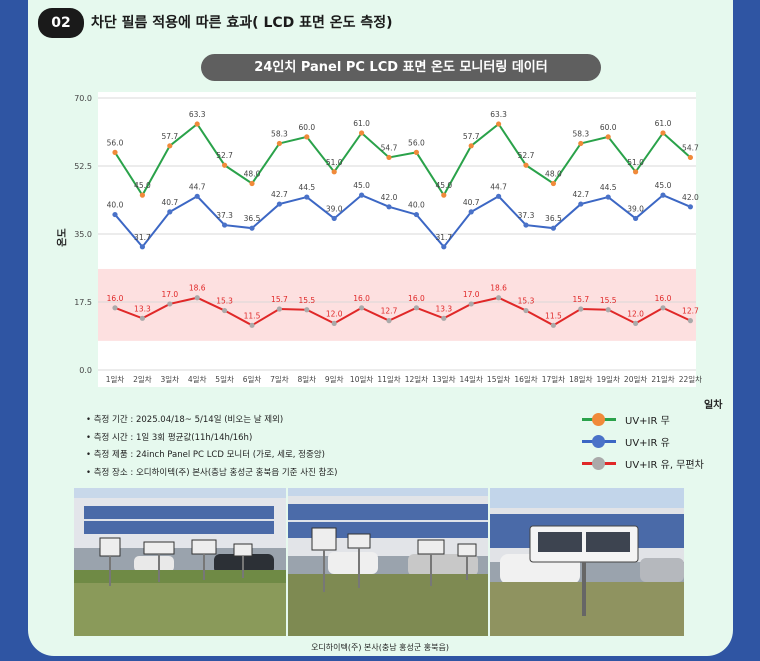 Image resolution: width=760 pixels, height=661 pixels. I want to click on x-tick-label: 8일차, so click(307, 379).